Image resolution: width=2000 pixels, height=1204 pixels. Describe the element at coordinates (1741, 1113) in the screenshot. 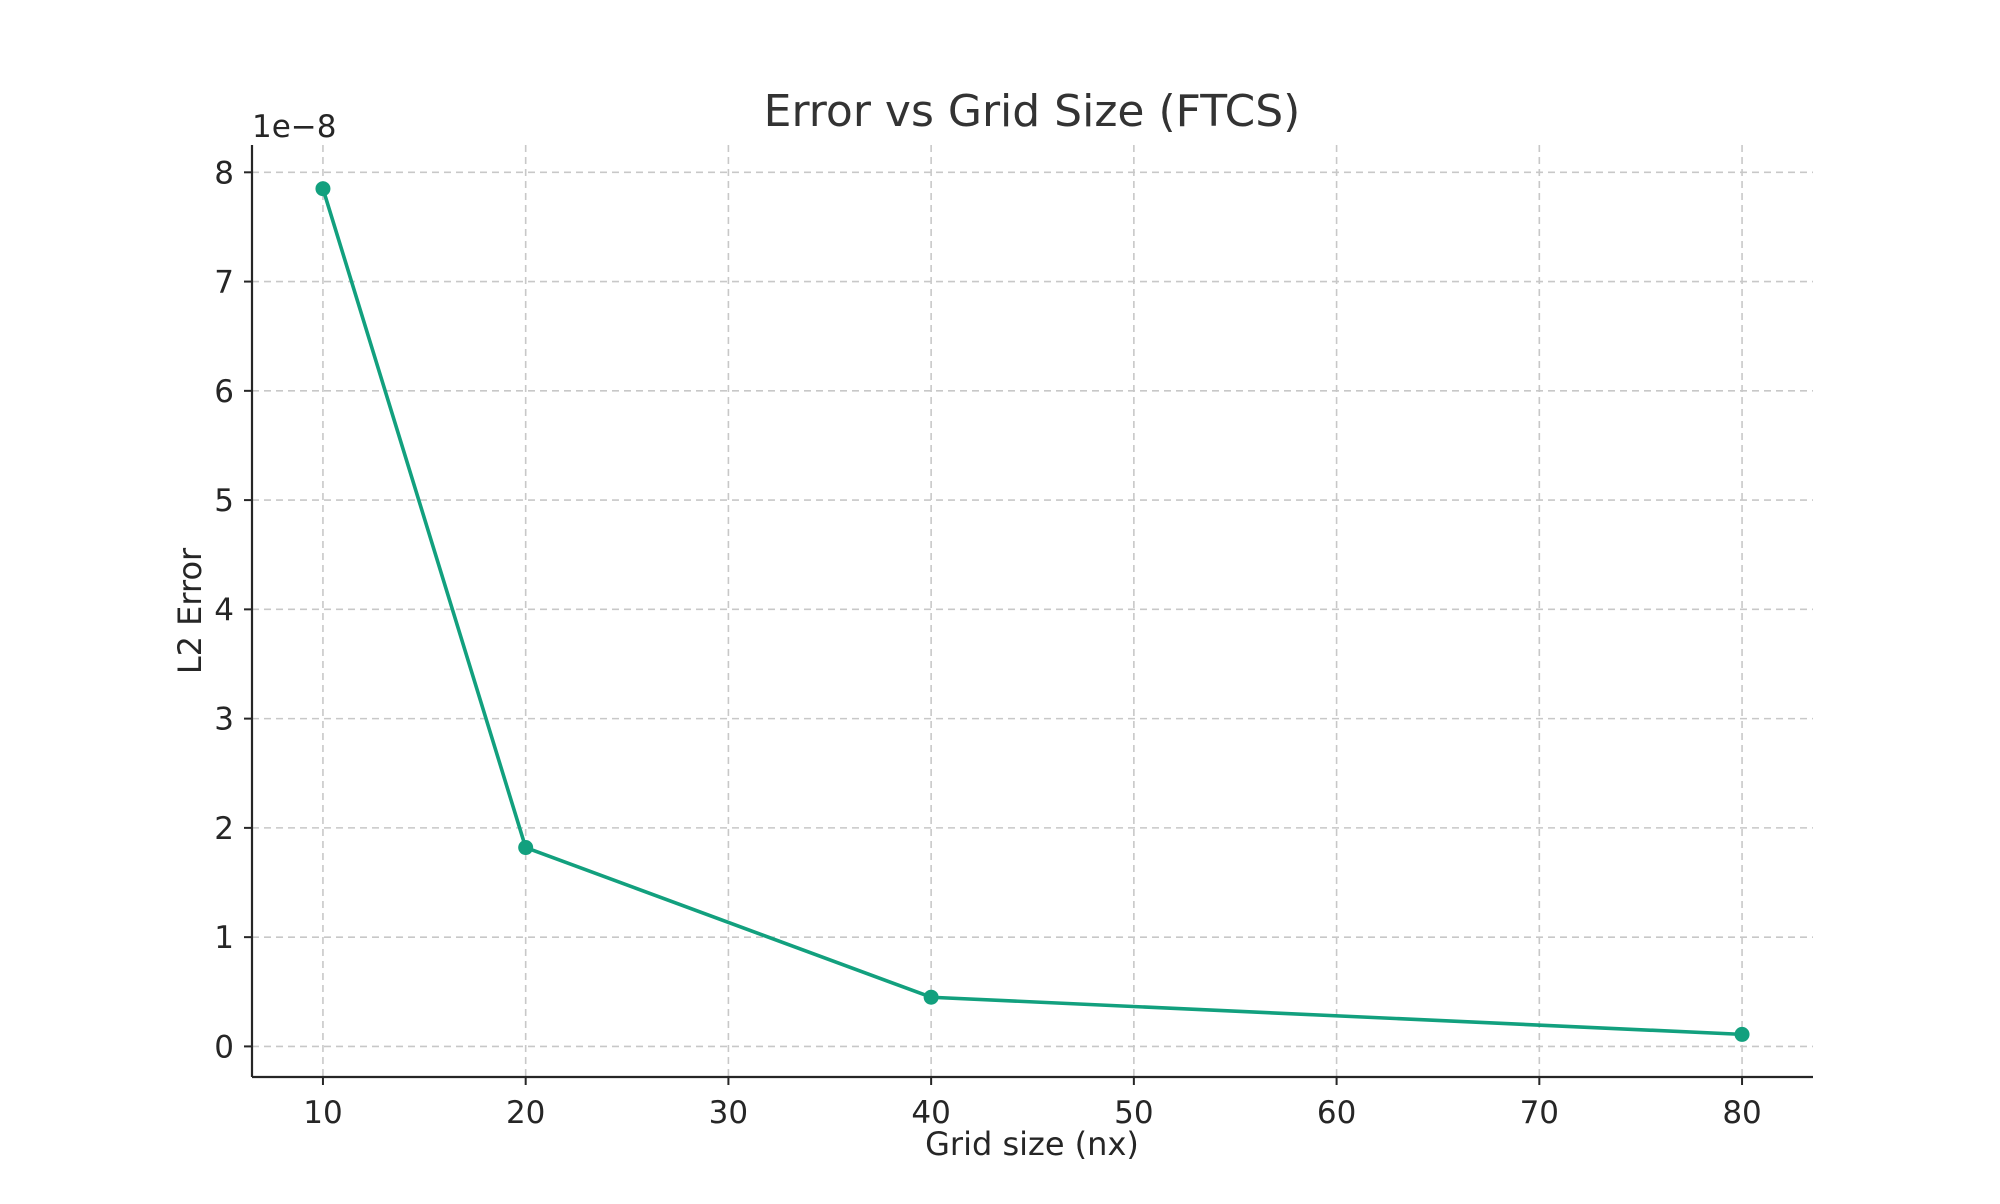

I see `x-tick-label: 80` at that location.